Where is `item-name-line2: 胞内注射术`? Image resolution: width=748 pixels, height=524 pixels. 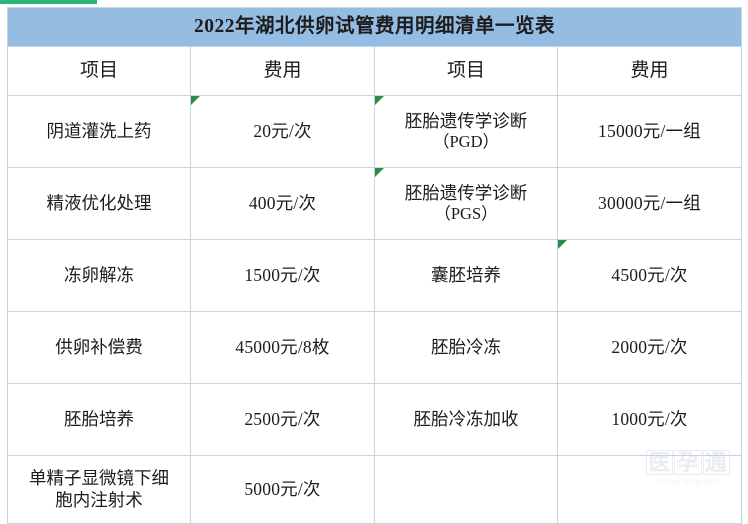
item-name-line2: 胞内注射术 is located at coordinates (99, 499).